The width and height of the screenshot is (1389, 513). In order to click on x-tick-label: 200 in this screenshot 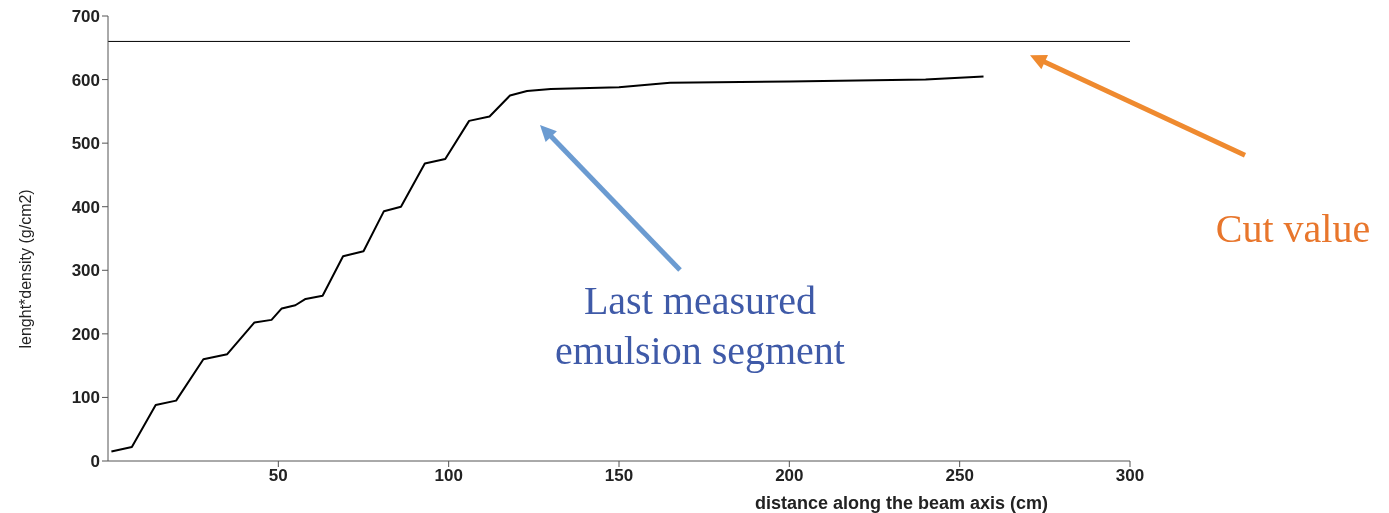, I will do `click(789, 476)`.